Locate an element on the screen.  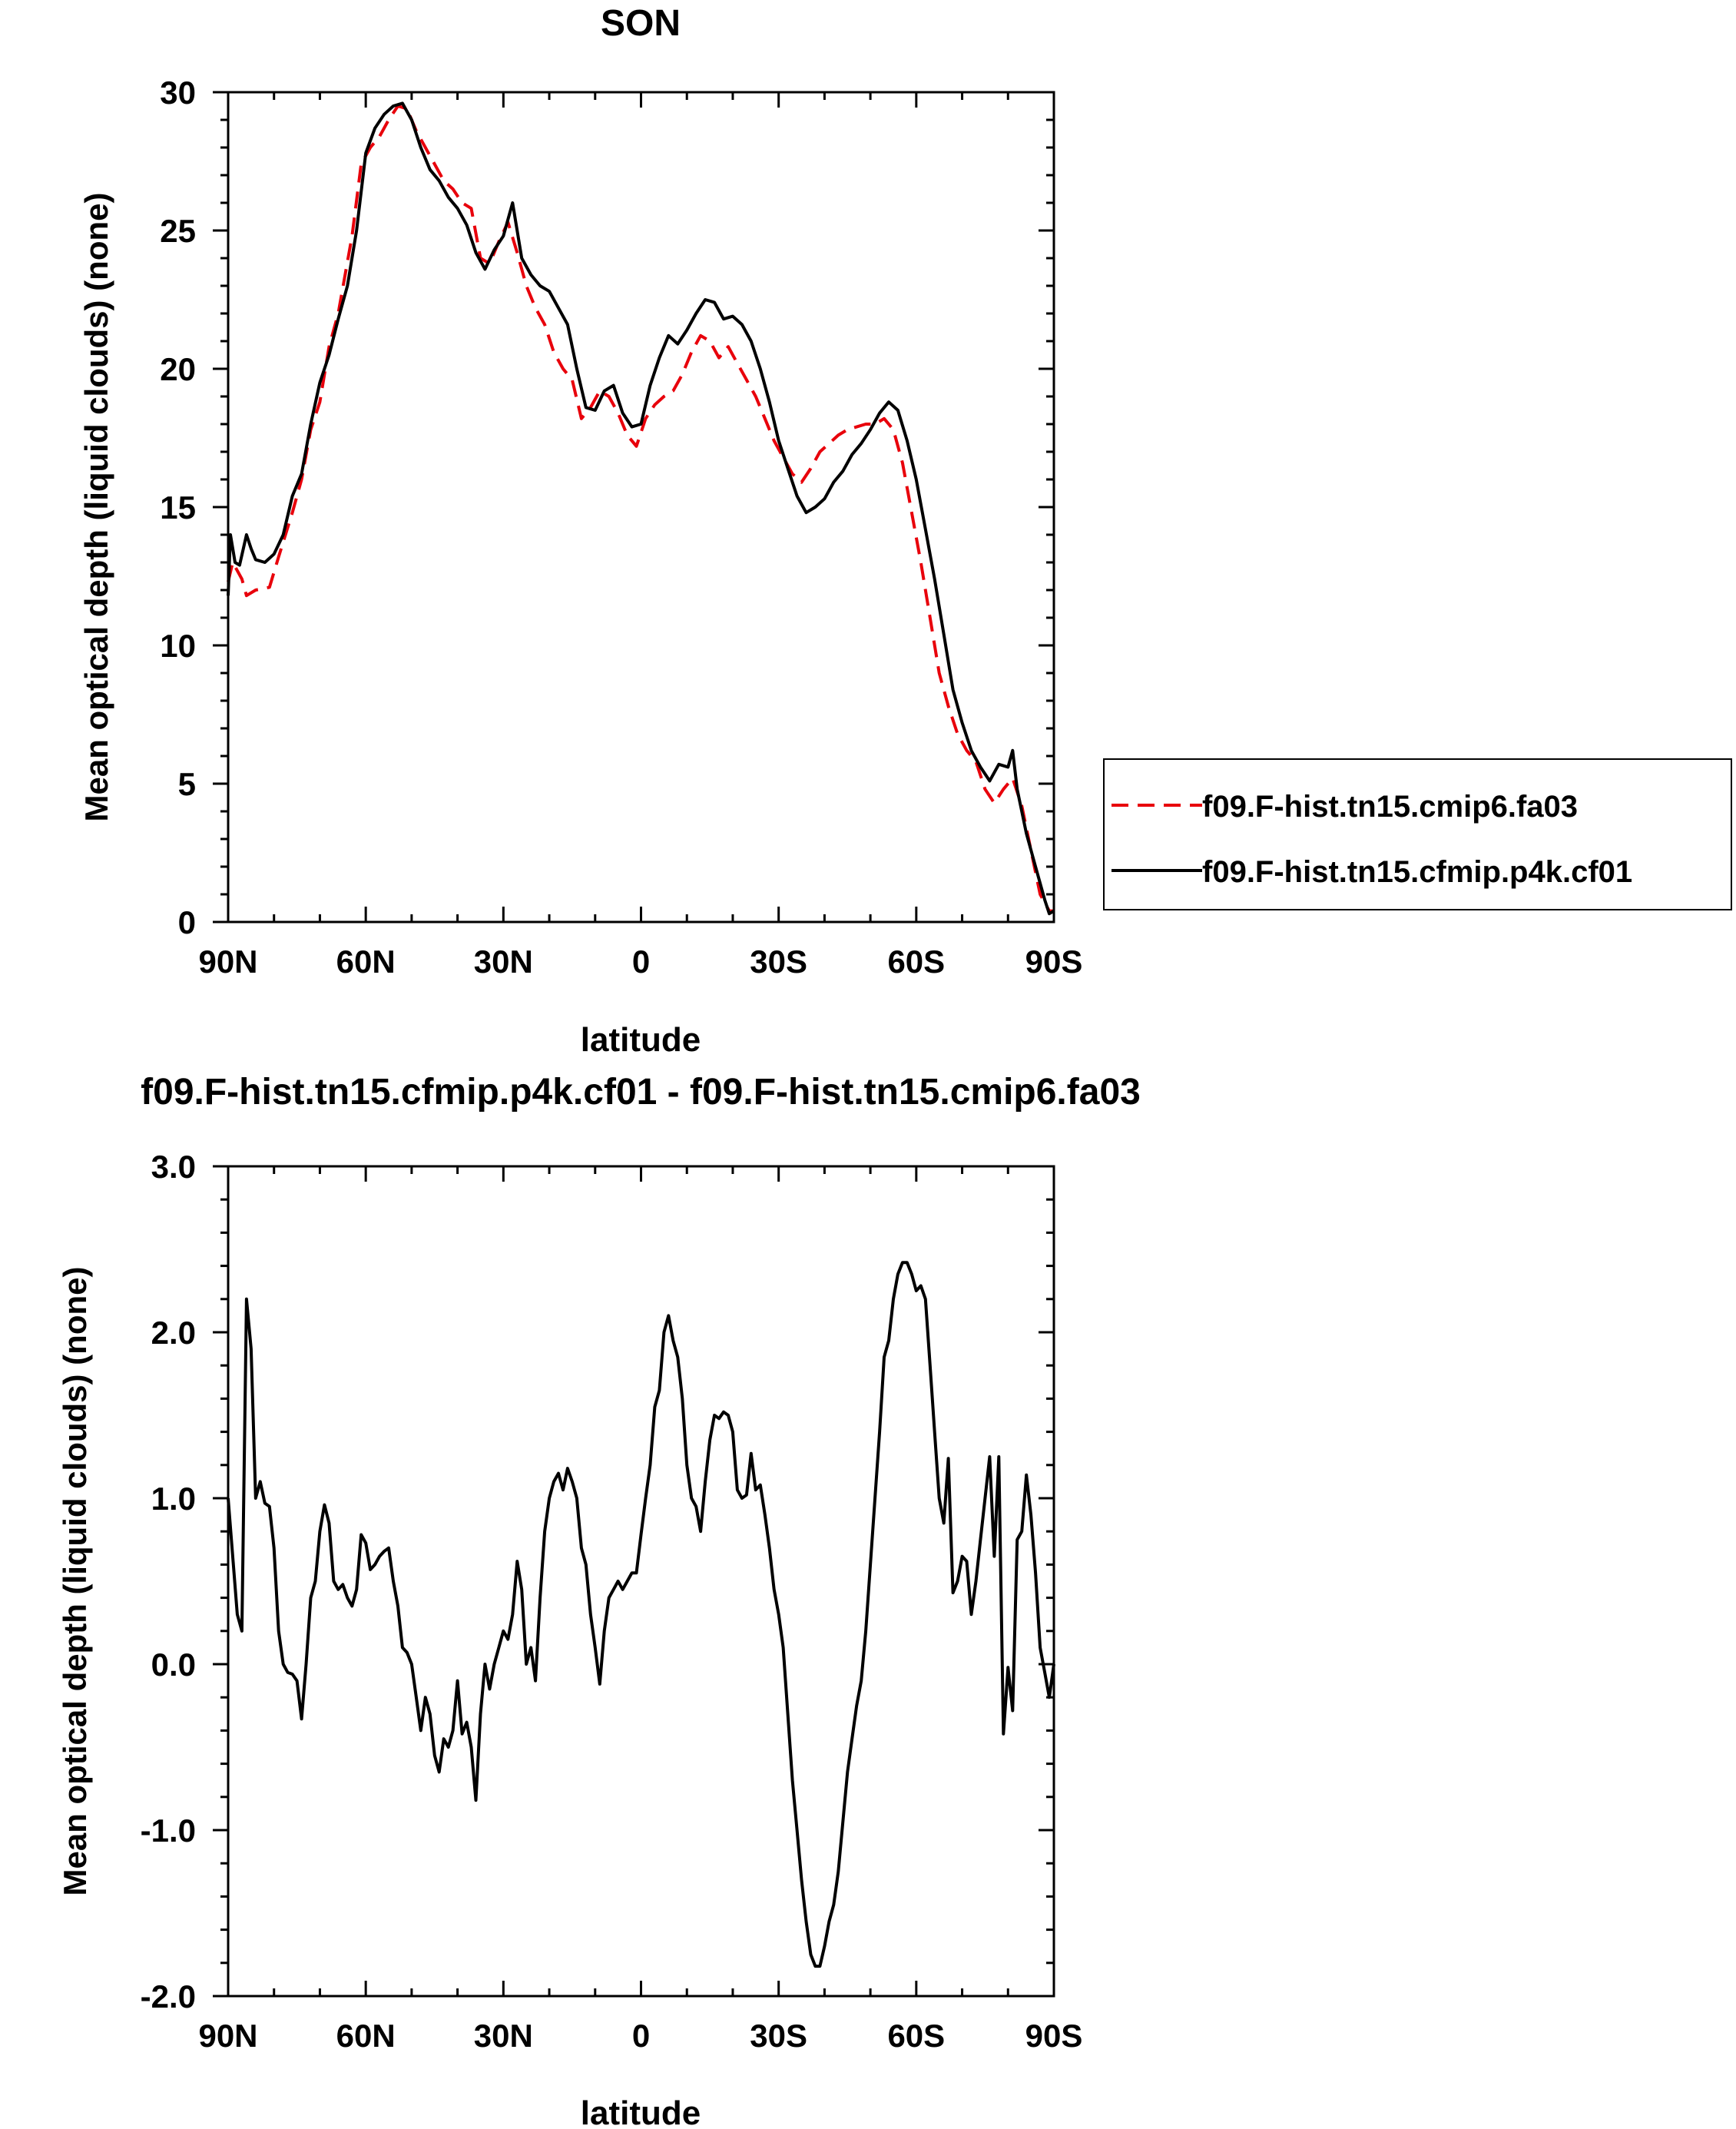
bottom-chart-ytick-label: -2.0 is located at coordinates (169, 1996).